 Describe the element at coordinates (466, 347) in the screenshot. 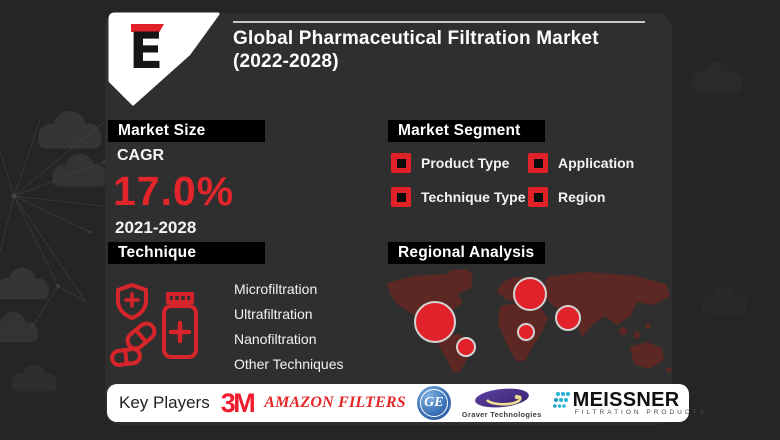

I see `bubble-south-america` at that location.